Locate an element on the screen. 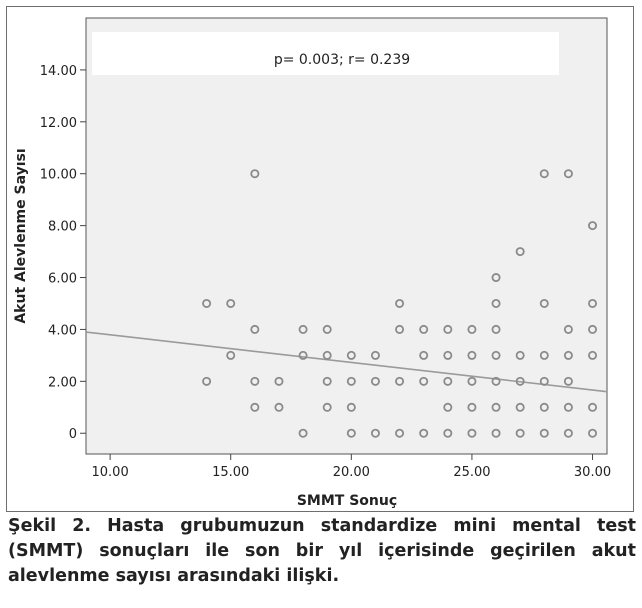 The height and width of the screenshot is (608, 642). y-tick-label: 10.00 is located at coordinates (58, 175).